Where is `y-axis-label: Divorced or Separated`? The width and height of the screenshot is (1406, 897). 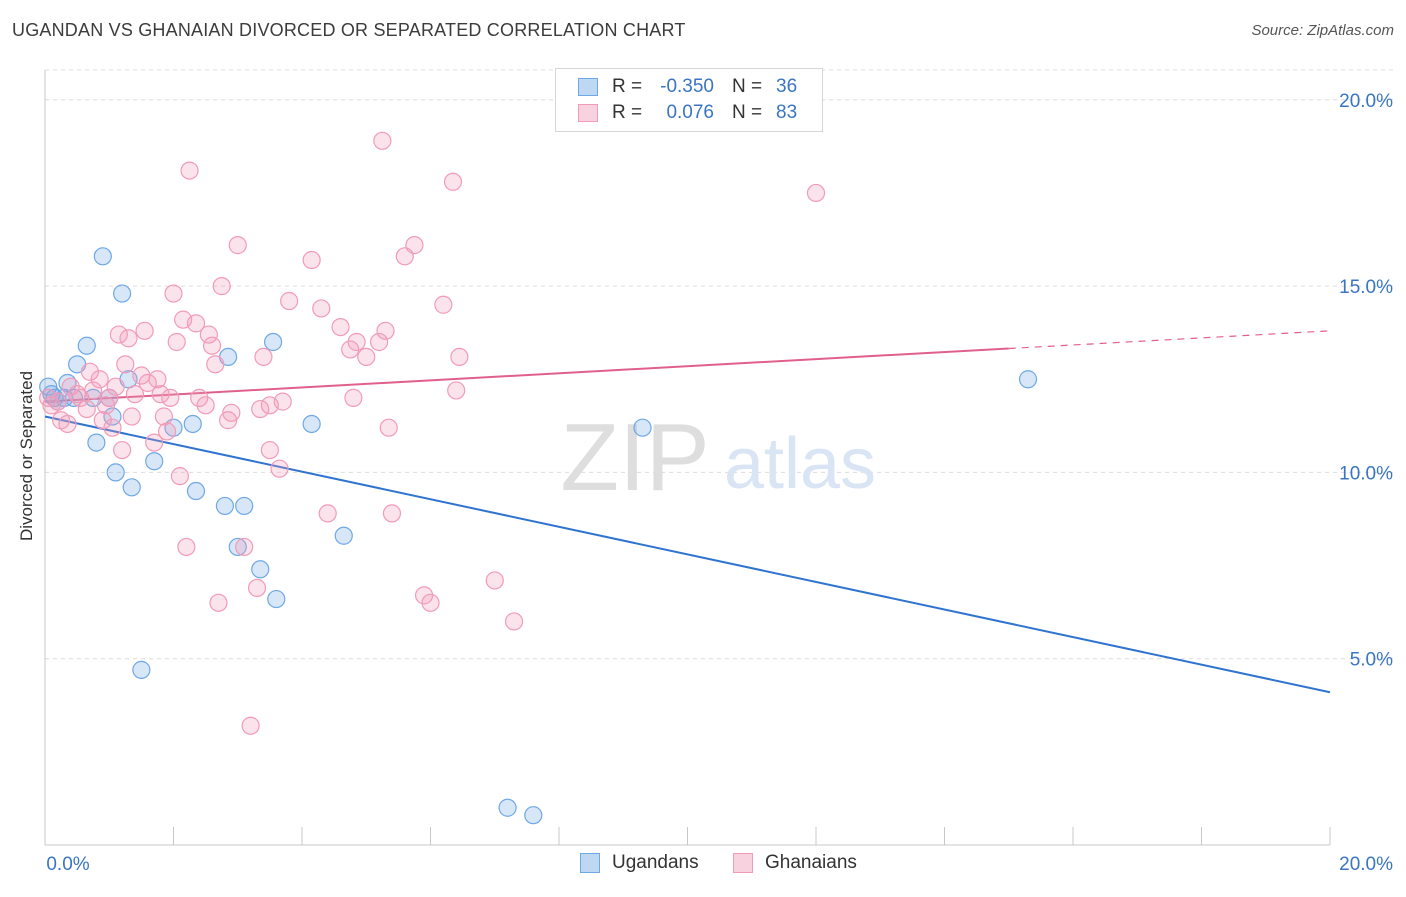 y-axis-label: Divorced or Separated is located at coordinates (26, 456).